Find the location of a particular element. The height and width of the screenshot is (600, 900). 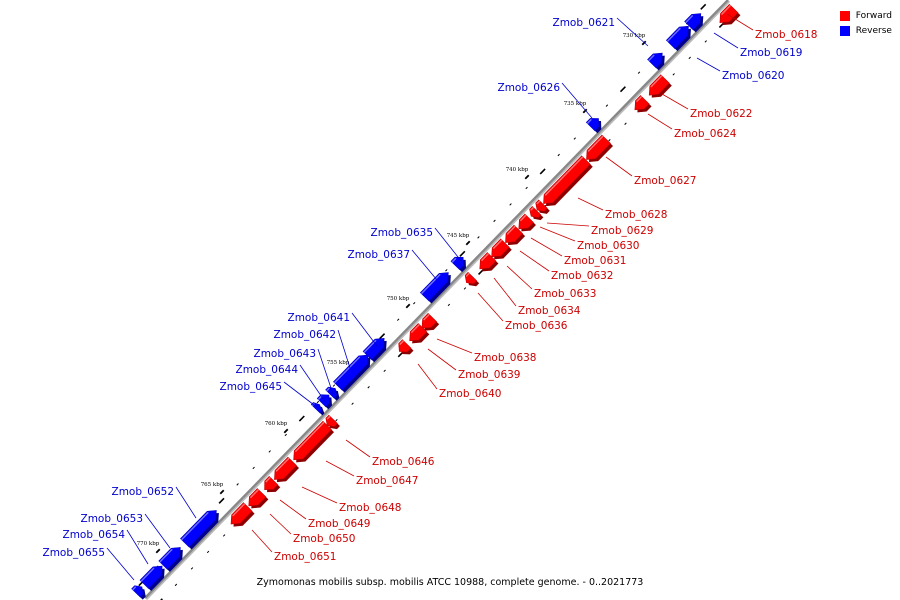

gene-label: Zmob_0640 is located at coordinates (470, 394).